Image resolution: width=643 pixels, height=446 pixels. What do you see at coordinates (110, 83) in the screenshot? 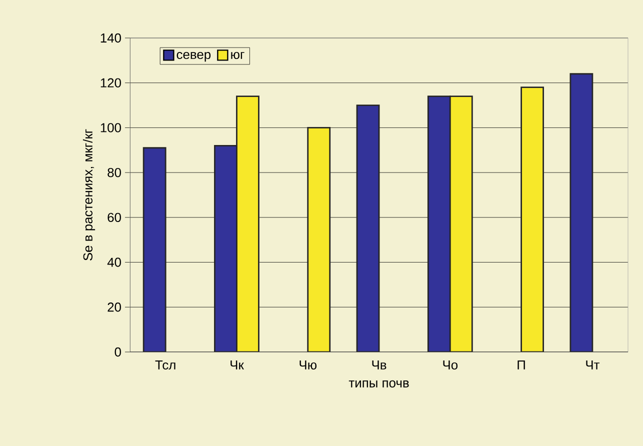
I see `y-tick-label: 120` at bounding box center [110, 83].